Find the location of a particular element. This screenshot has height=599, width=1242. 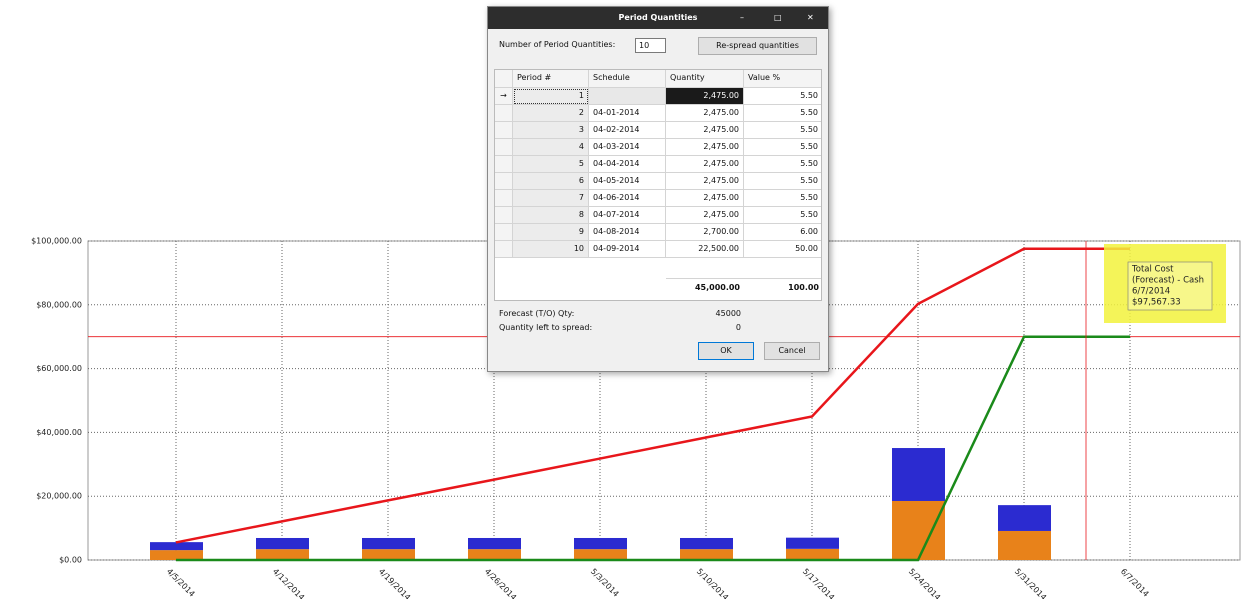

column-header: Period # is located at coordinates (551, 79).